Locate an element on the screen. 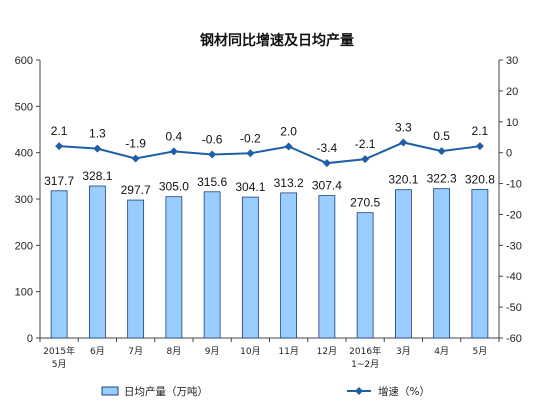 The image size is (554, 412). line-point-label: 2.0 is located at coordinates (288, 131).